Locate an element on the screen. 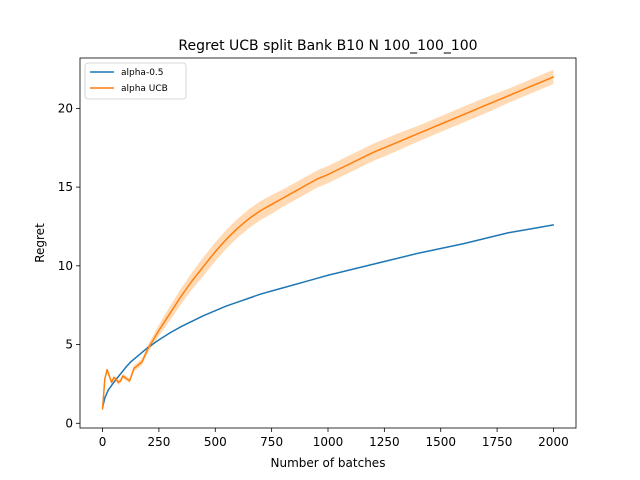  legend: alpha-0.5 alpha UCB is located at coordinates (135, 81).